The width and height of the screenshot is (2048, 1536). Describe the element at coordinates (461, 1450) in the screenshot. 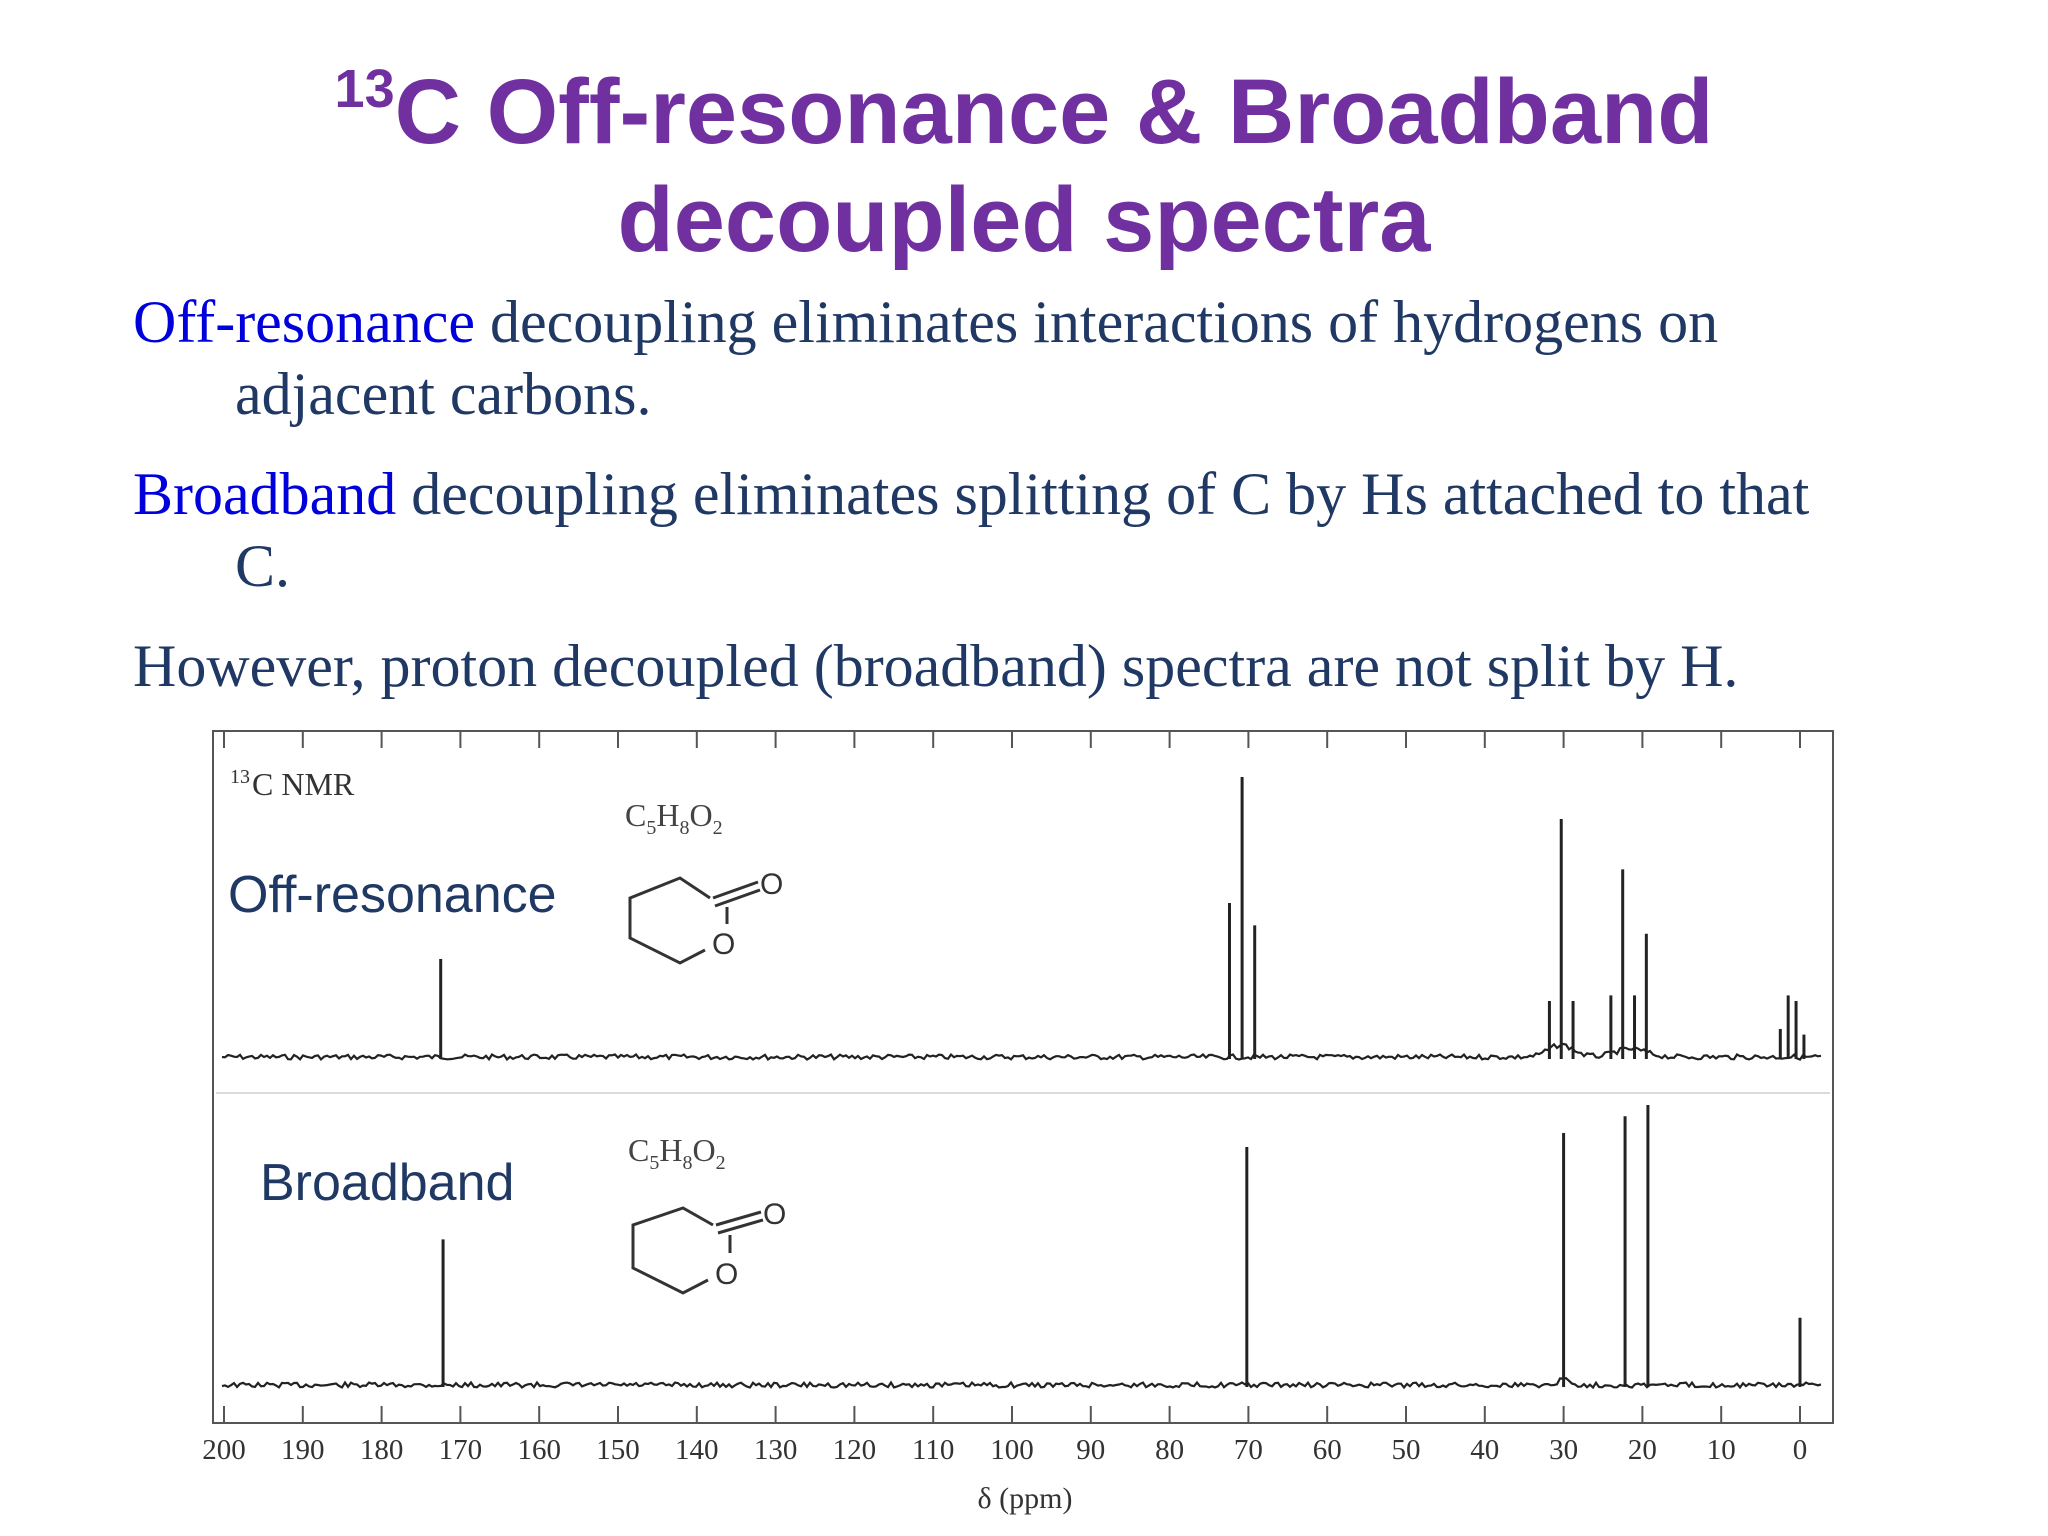

I see `tick-label-170: 170` at that location.